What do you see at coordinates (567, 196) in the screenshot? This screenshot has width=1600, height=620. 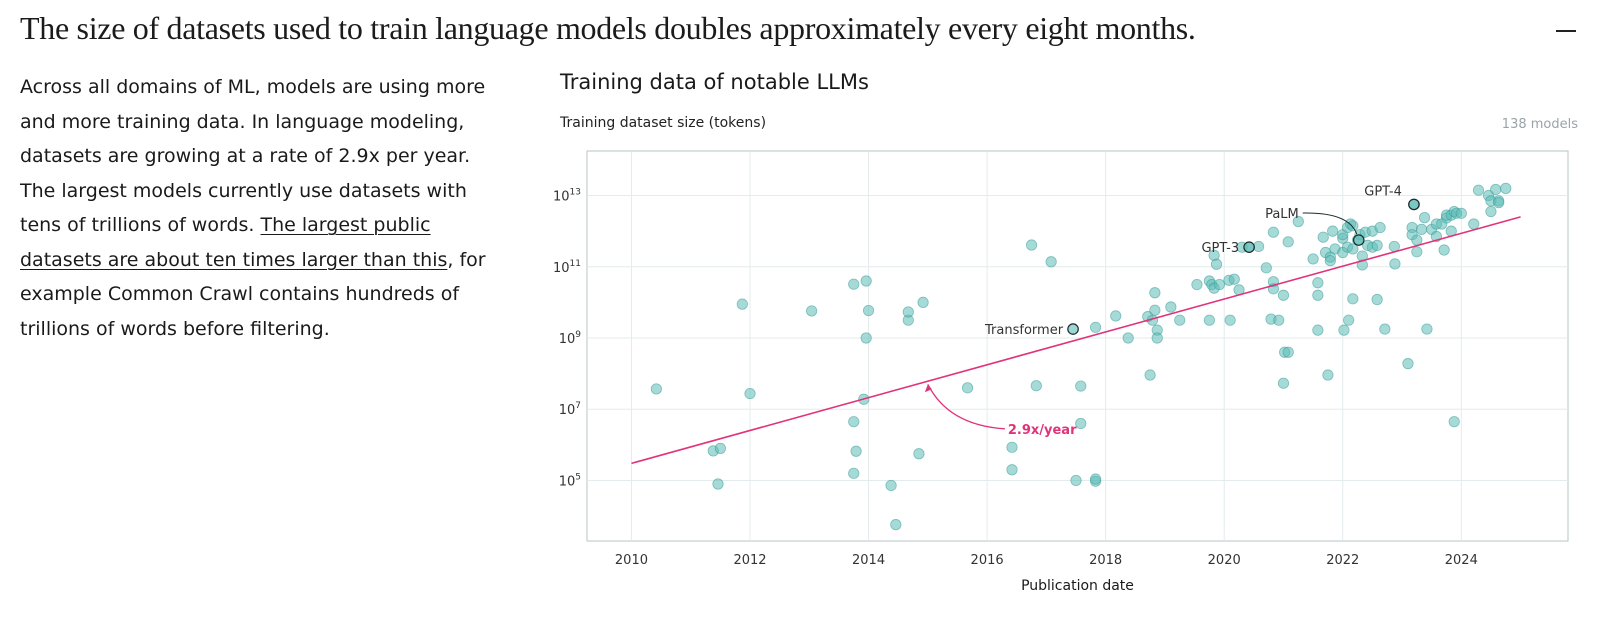 I see `y-tick-label: 10¹³` at bounding box center [567, 196].